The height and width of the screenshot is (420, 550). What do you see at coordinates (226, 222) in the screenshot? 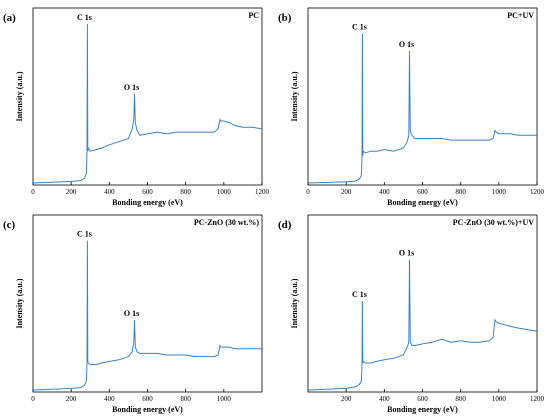
I see `legend-label: PC-ZnO (30 wt.%)` at bounding box center [226, 222].